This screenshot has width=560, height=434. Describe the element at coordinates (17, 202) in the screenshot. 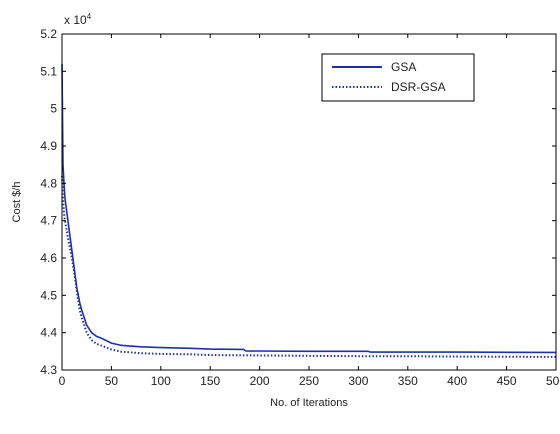

I see `y-axis-label: Cost $/h` at that location.